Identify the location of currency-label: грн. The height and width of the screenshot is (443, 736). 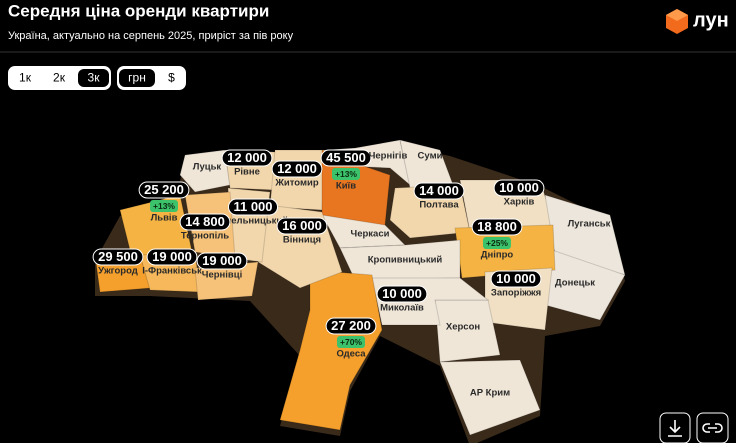
(137, 78).